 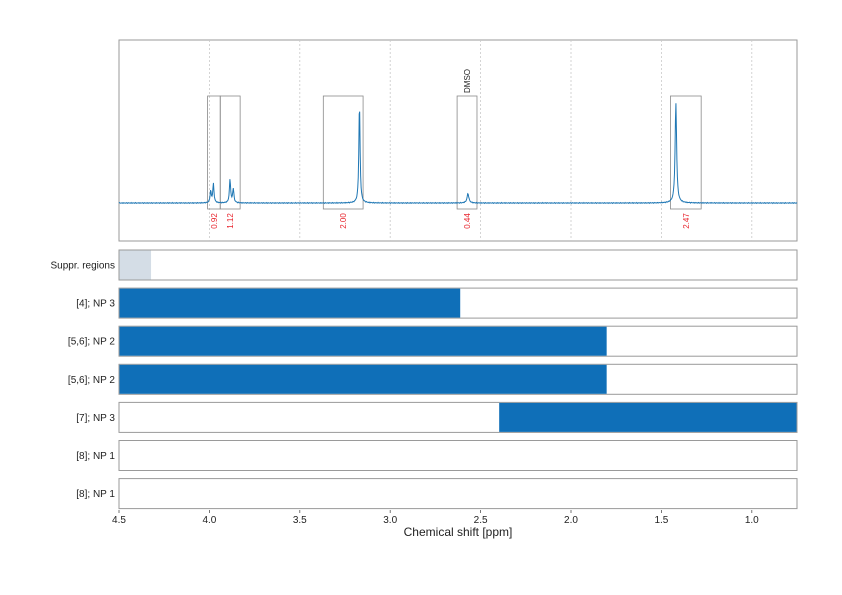 I want to click on integral-label: 2.47, so click(x=686, y=221).